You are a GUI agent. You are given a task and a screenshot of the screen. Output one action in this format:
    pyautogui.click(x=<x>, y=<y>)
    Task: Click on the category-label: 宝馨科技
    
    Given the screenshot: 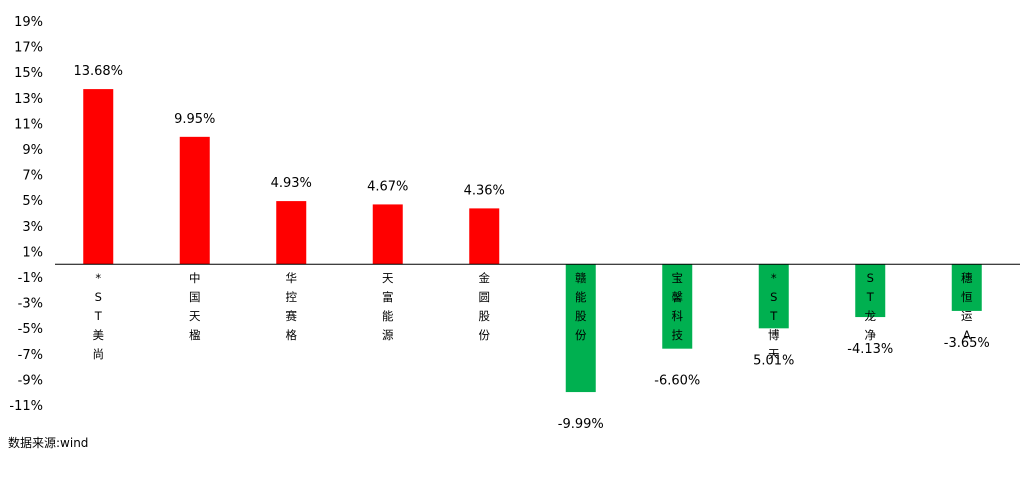 What is the action you would take?
    pyautogui.click(x=678, y=306)
    